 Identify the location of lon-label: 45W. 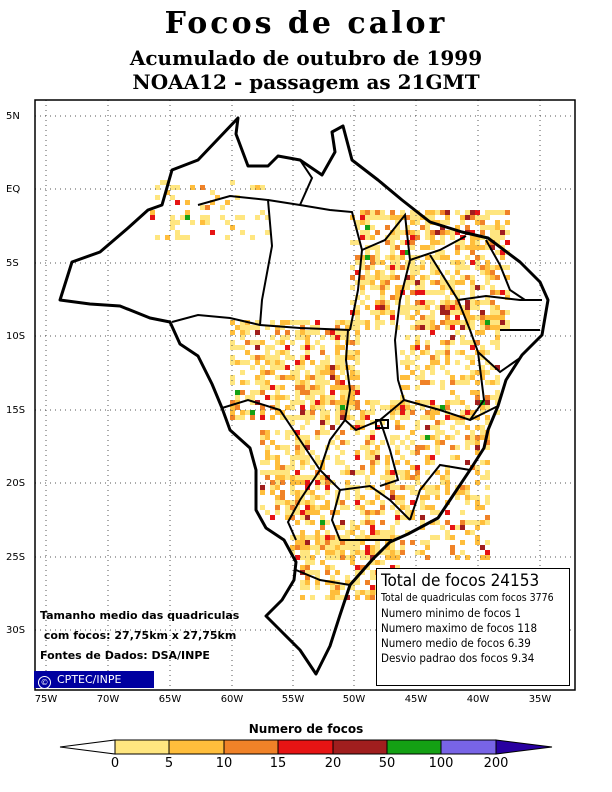
(416, 699).